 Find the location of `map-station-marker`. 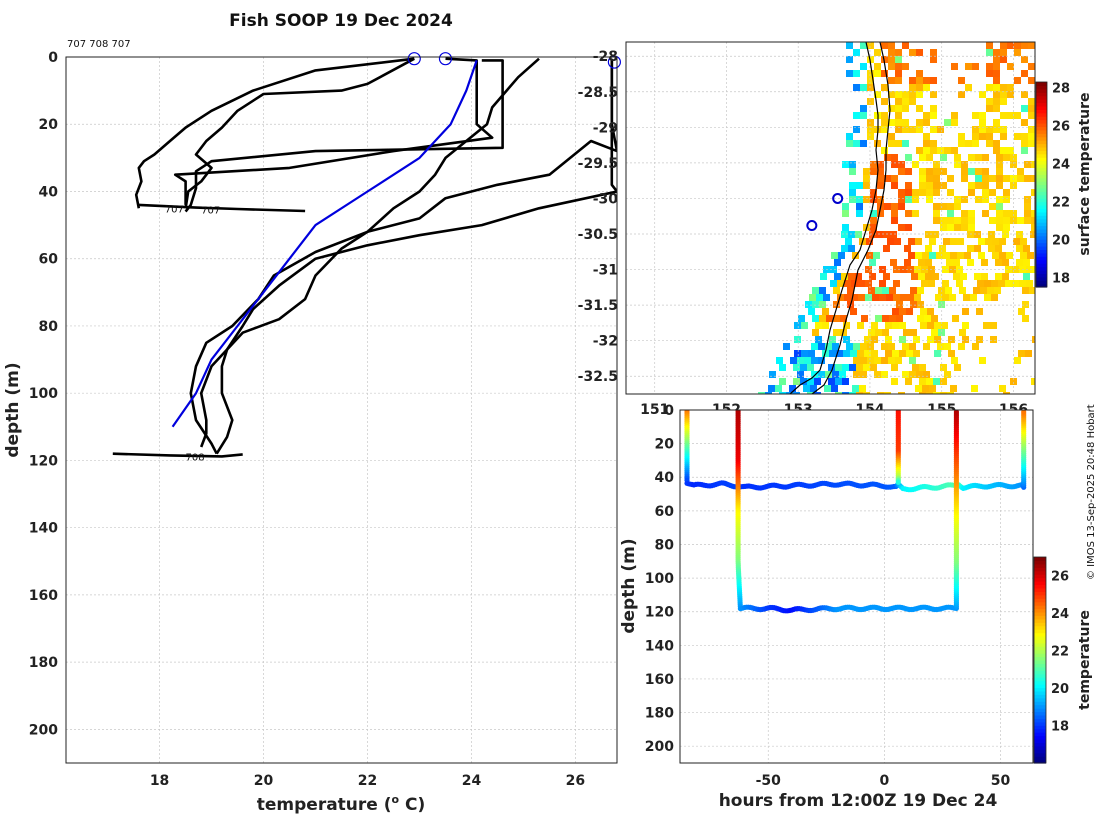

map-station-marker is located at coordinates (838, 198).